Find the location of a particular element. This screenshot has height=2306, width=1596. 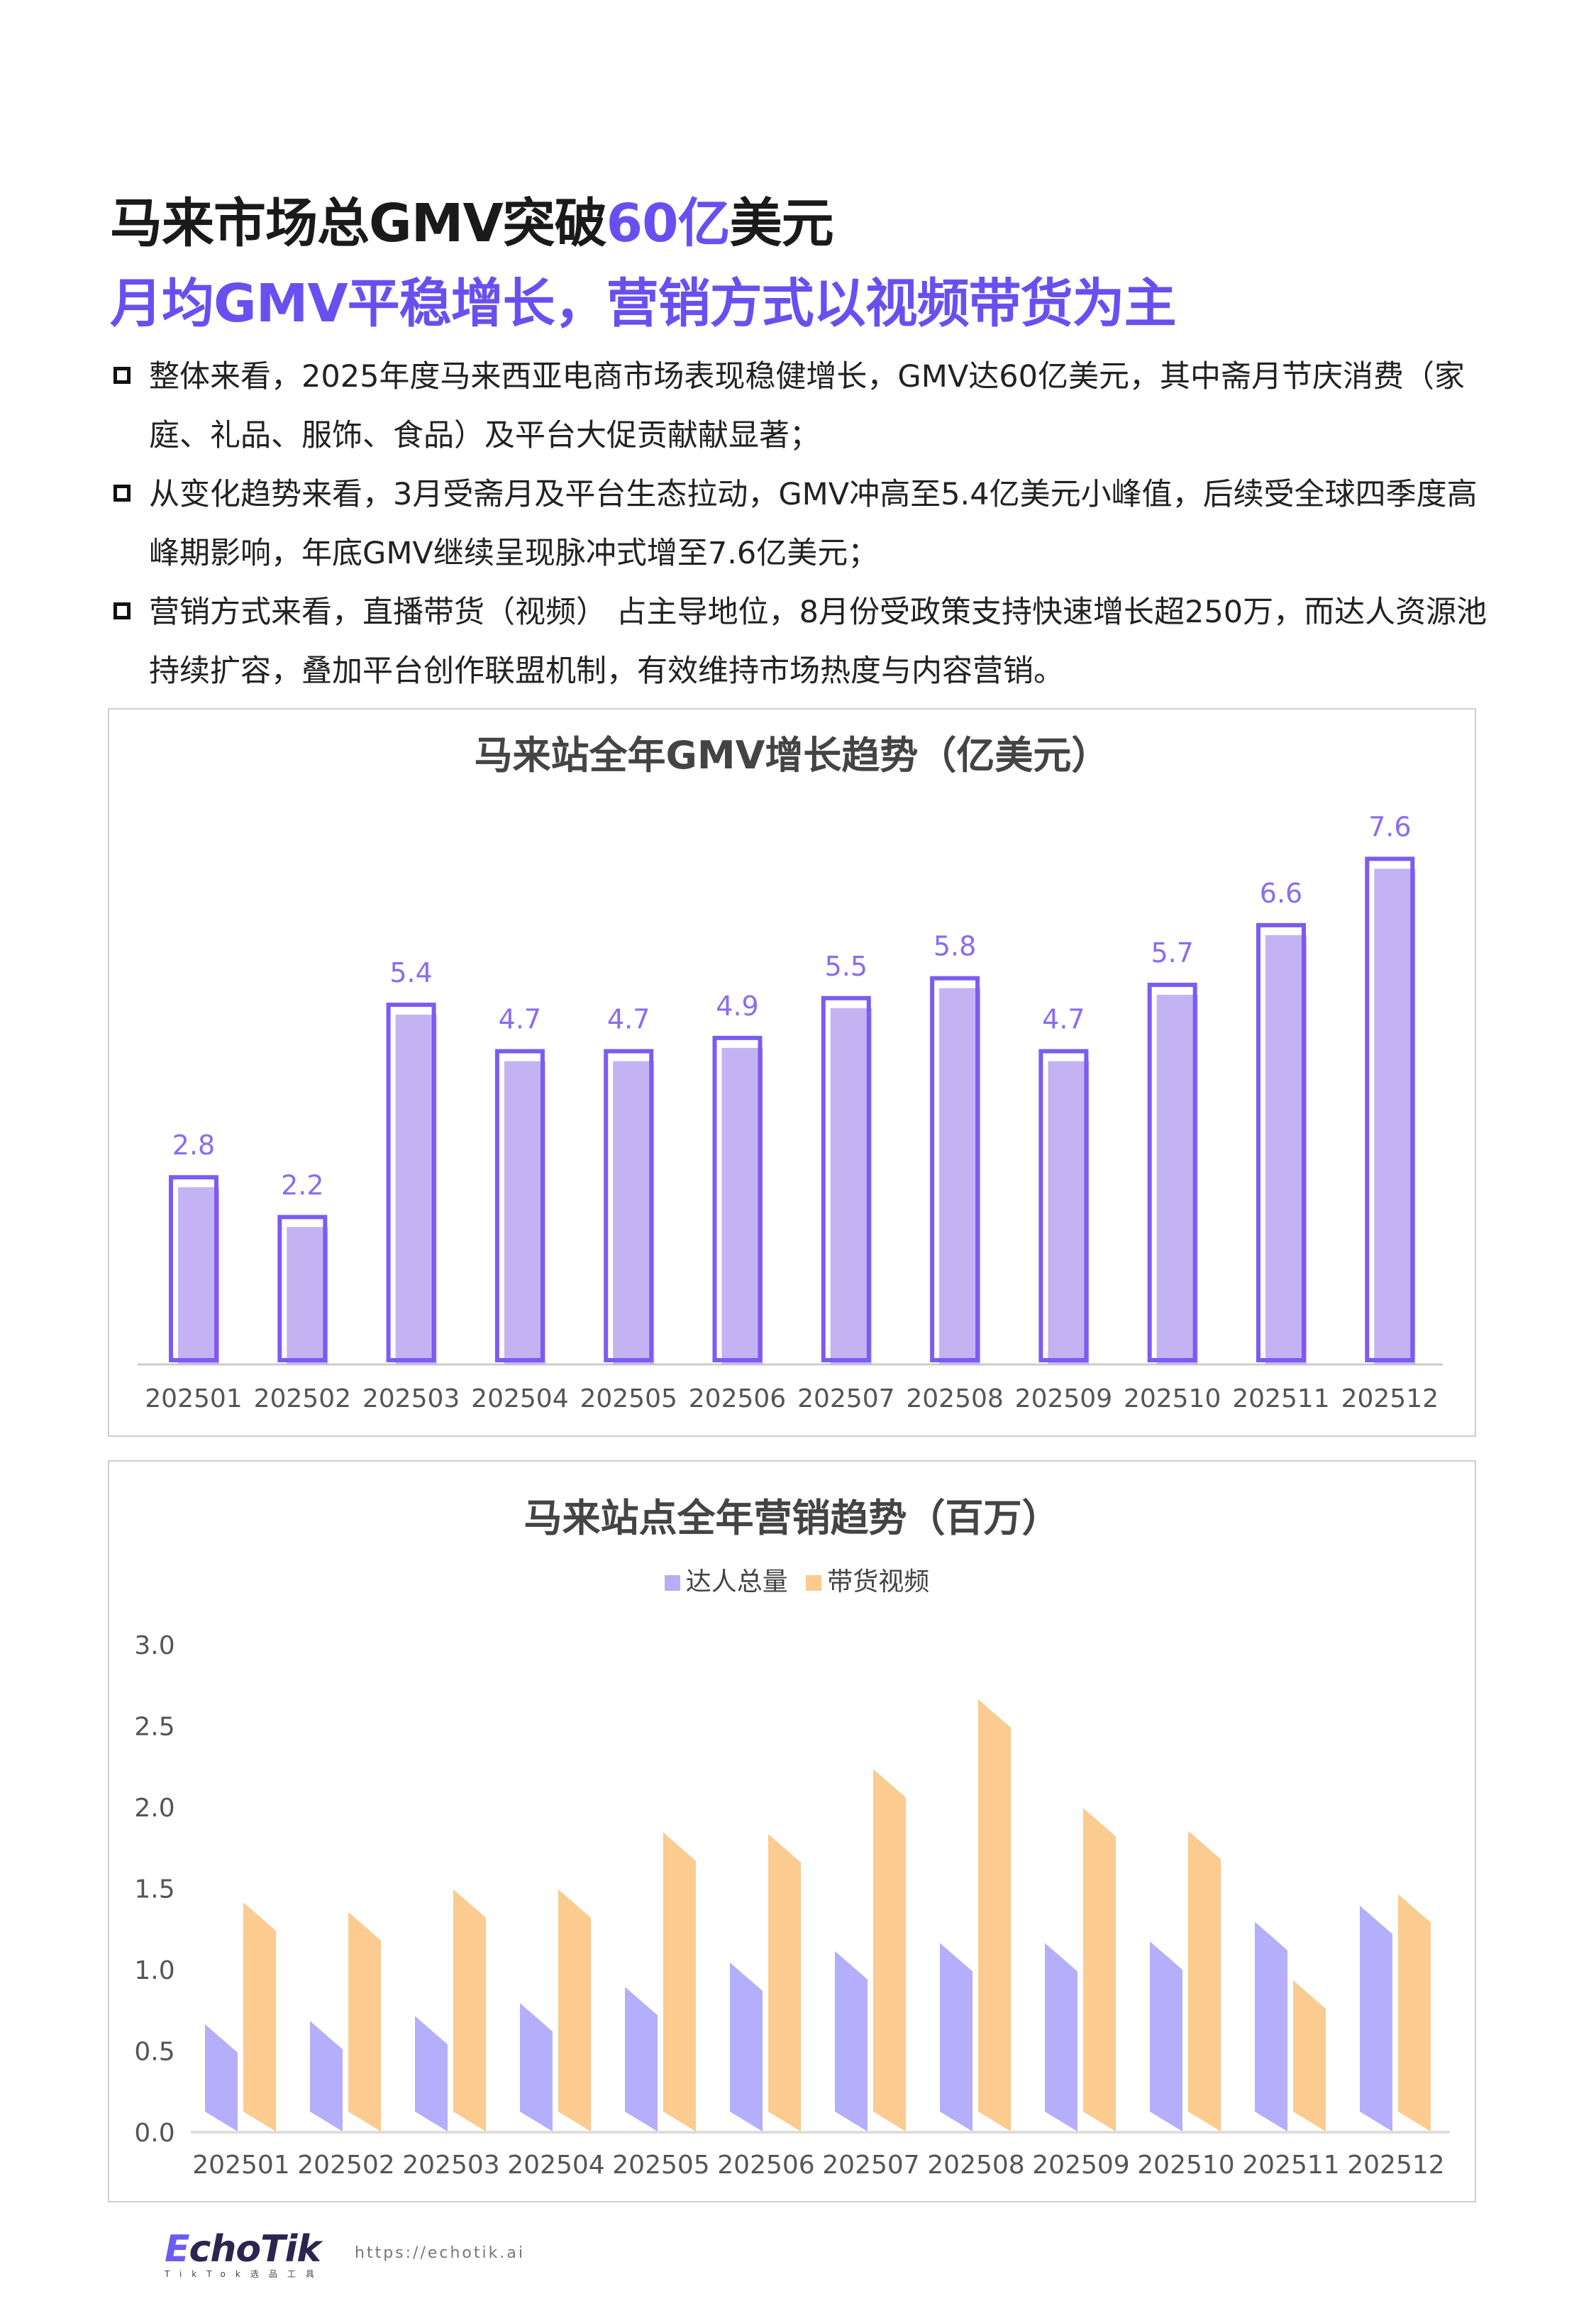

y-tick-label: 2.5 is located at coordinates (154, 1727).